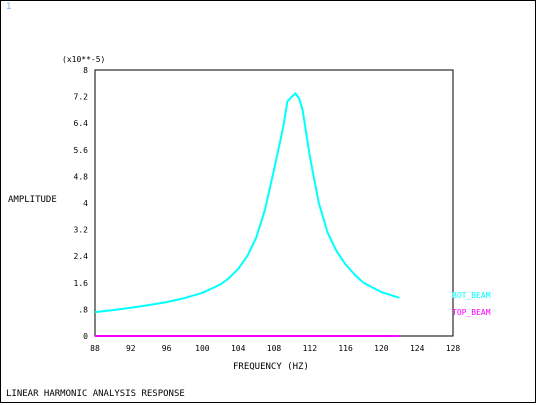 The image size is (538, 405). Describe the element at coordinates (238, 348) in the screenshot. I see `x-tick-label: 104` at that location.